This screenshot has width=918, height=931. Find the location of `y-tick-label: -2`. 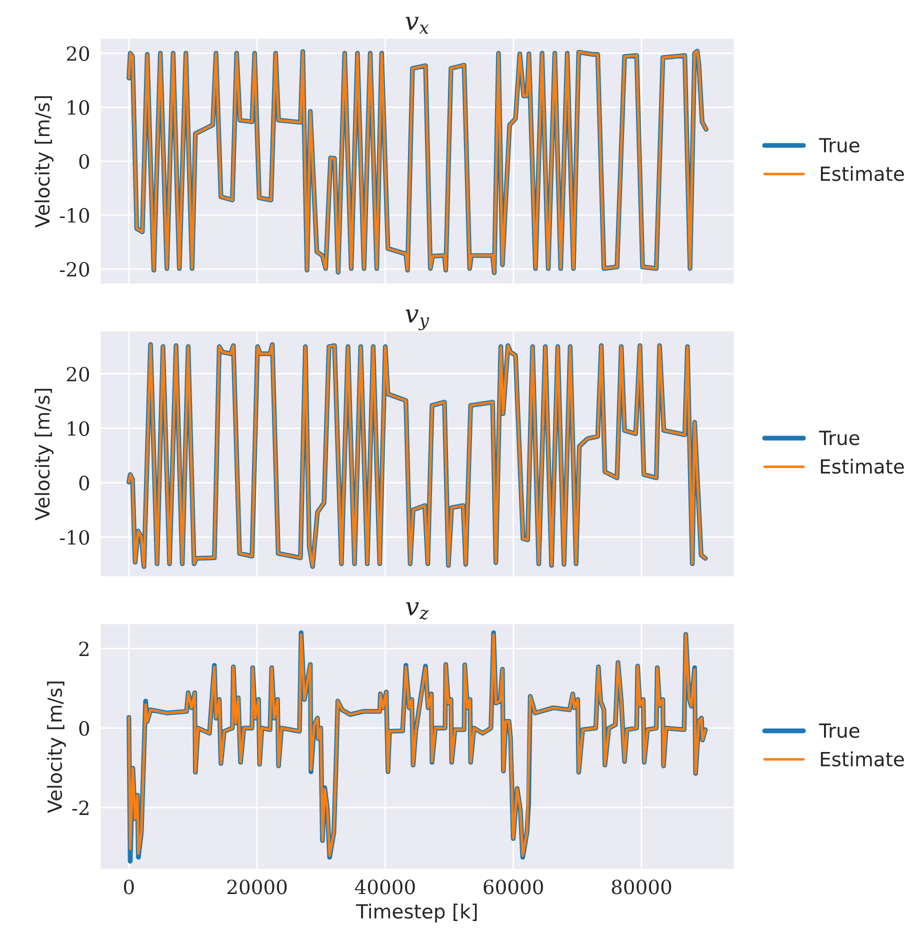

y-tick-label: -2 is located at coordinates (80, 807).